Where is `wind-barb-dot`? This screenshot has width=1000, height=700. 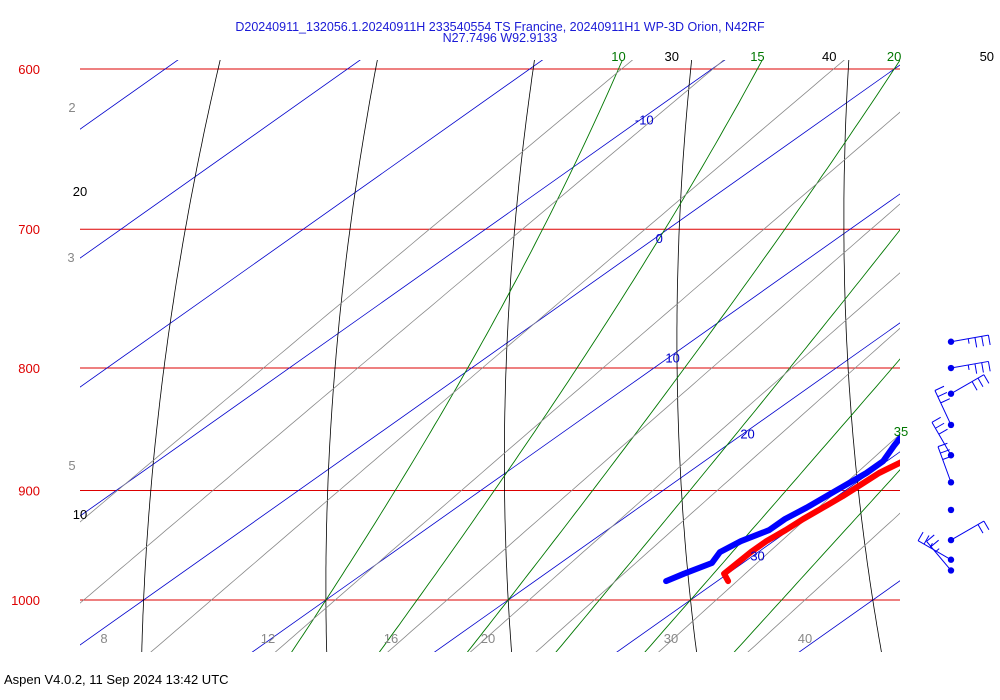 wind-barb-dot is located at coordinates (951, 510).